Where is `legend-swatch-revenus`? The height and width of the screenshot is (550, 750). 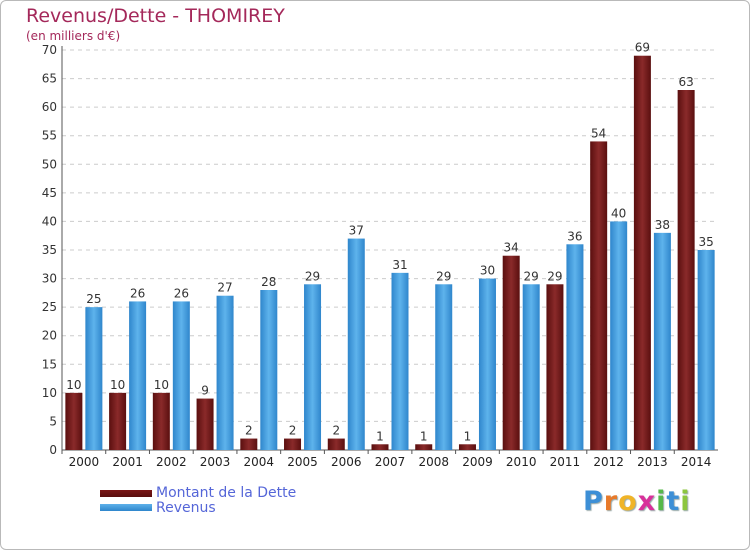
legend-swatch-revenus is located at coordinates (126, 507).